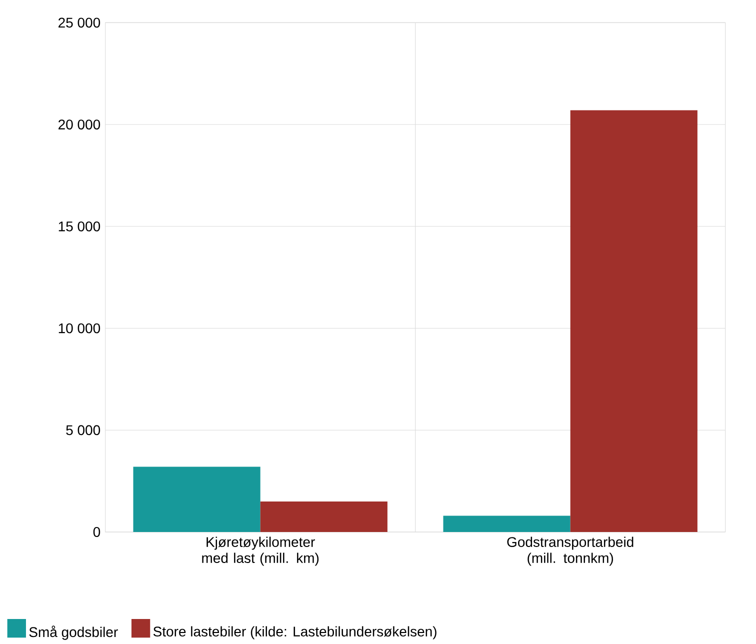 The width and height of the screenshot is (756, 644). I want to click on y-tick-label: 0, so click(96, 532).